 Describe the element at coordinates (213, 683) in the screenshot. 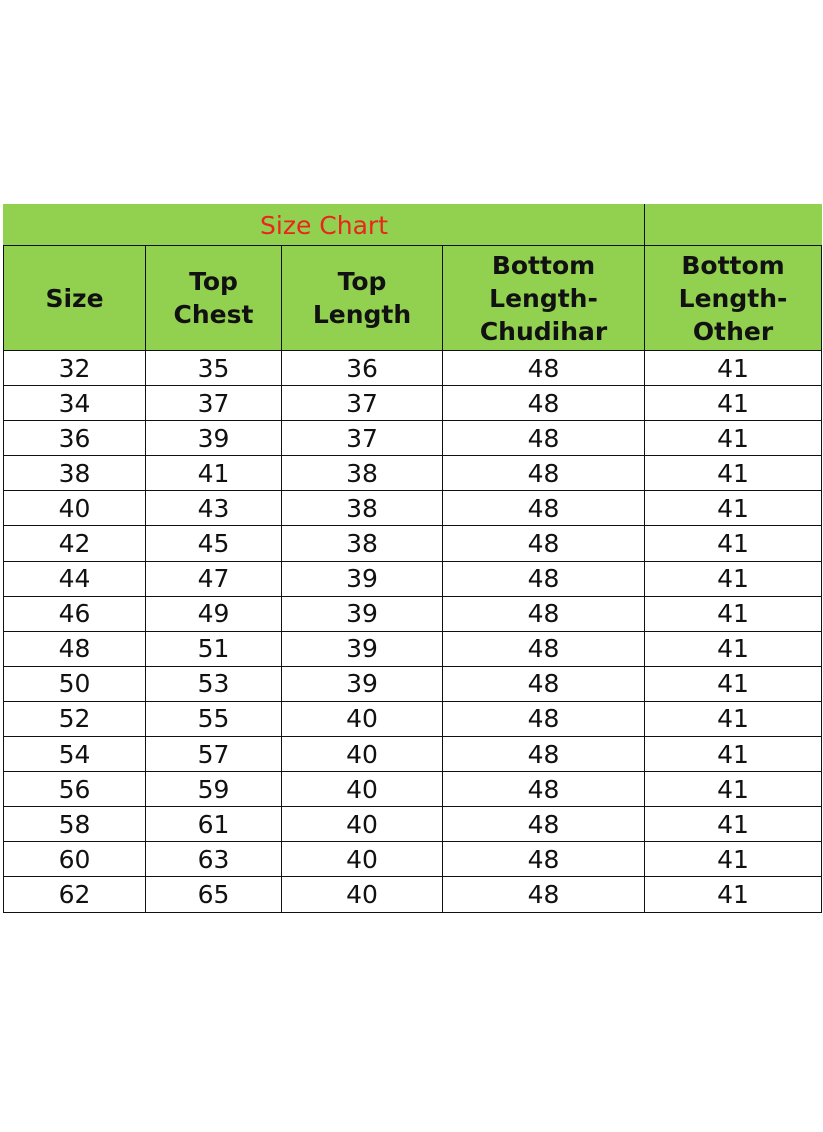

I see `table-cell: 53` at that location.